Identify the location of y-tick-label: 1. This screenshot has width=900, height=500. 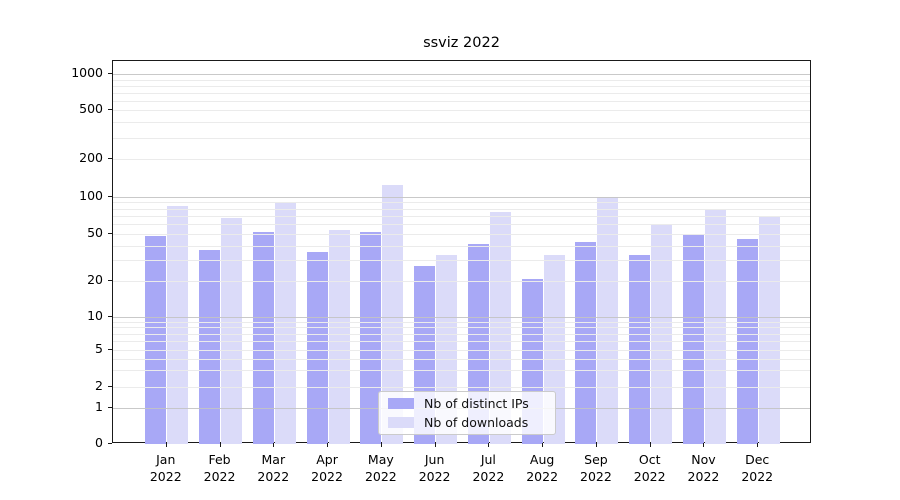
(99, 407).